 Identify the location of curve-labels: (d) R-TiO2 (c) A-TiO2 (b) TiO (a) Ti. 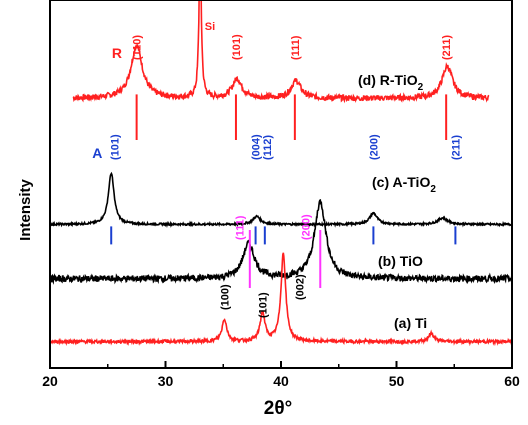
(397, 201).